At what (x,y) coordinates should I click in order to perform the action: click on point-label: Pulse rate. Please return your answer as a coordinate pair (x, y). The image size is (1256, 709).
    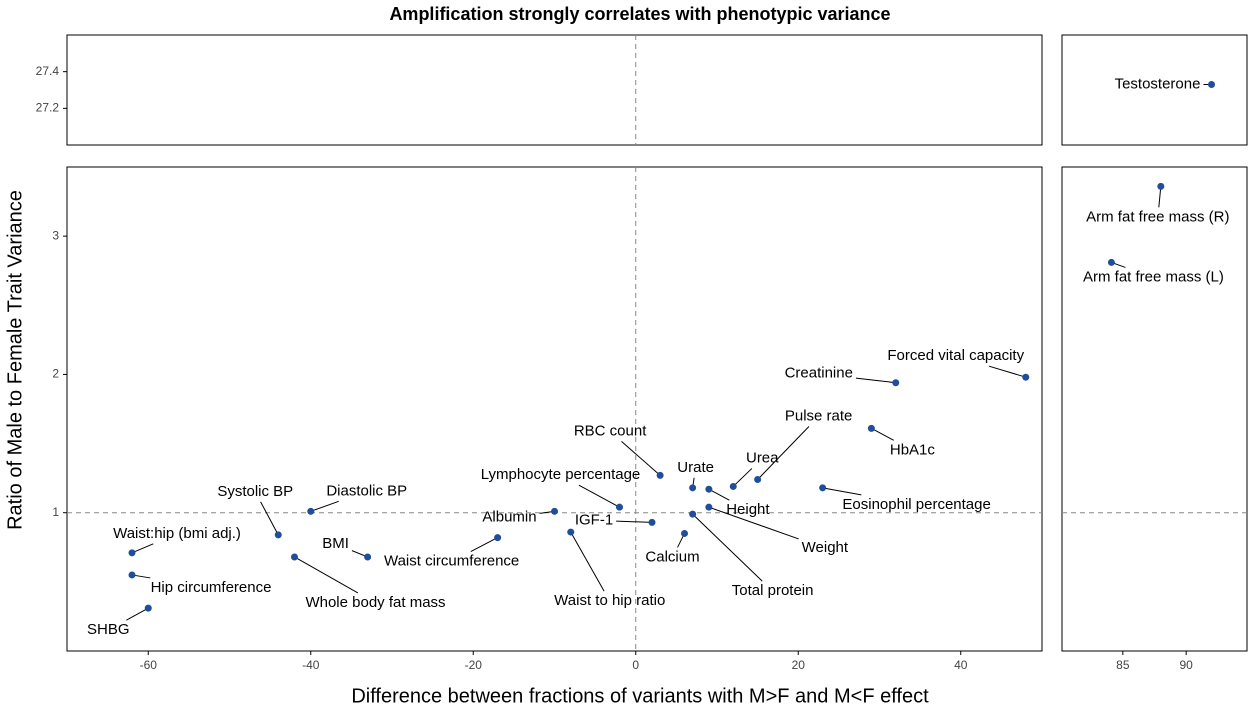
    Looking at the image, I should click on (819, 415).